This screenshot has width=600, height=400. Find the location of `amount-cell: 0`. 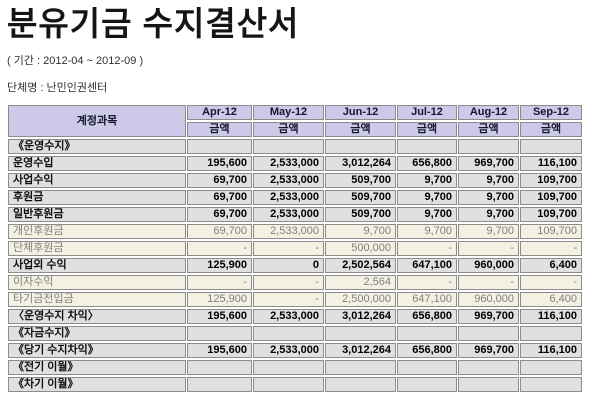

amount-cell: 0 is located at coordinates (288, 265).